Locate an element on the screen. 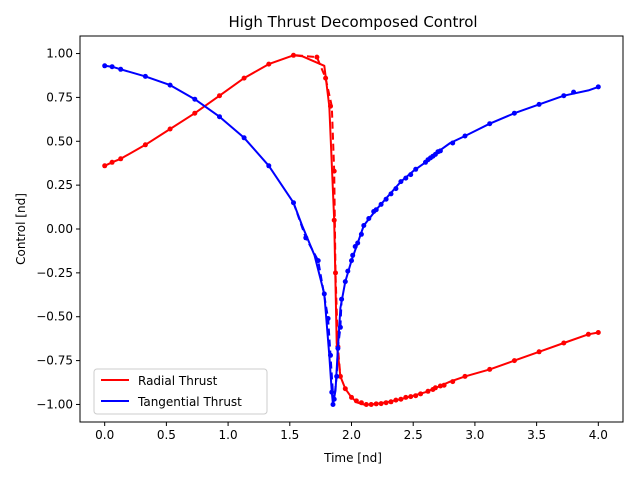 This screenshot has width=640, height=480. x-tick-label: 2.0 is located at coordinates (351, 435).